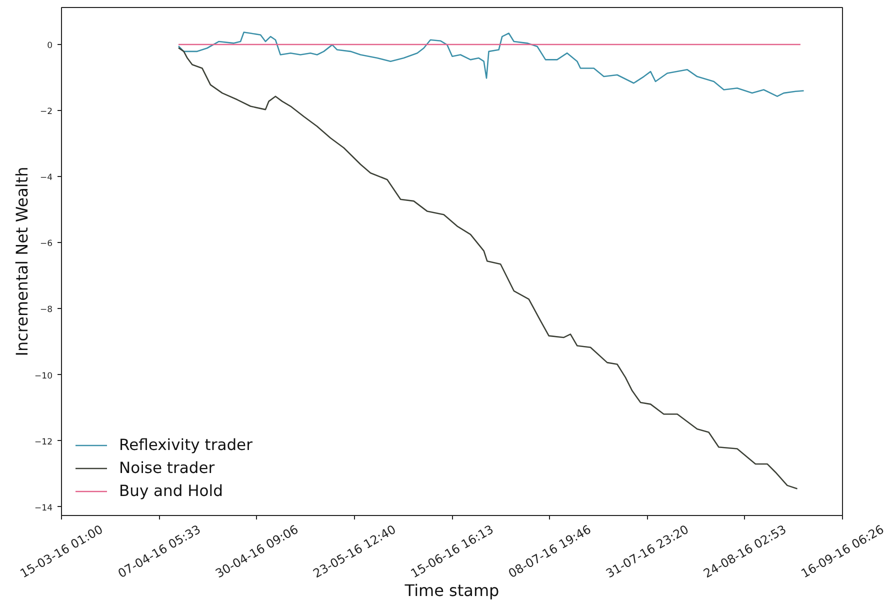 The height and width of the screenshot is (603, 888). What do you see at coordinates (171, 491) in the screenshot?
I see `legend-label: Buy and Hold` at bounding box center [171, 491].